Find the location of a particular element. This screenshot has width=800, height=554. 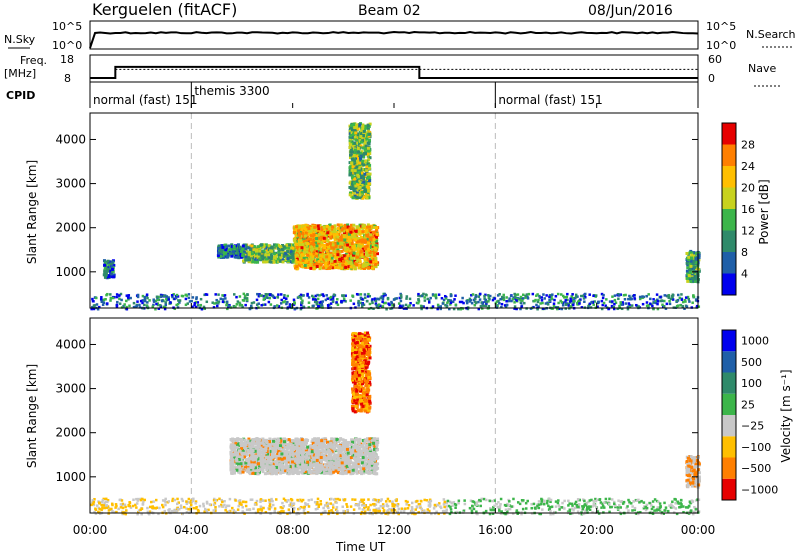

noise-right-tick-top: 10^5 is located at coordinates (721, 26).